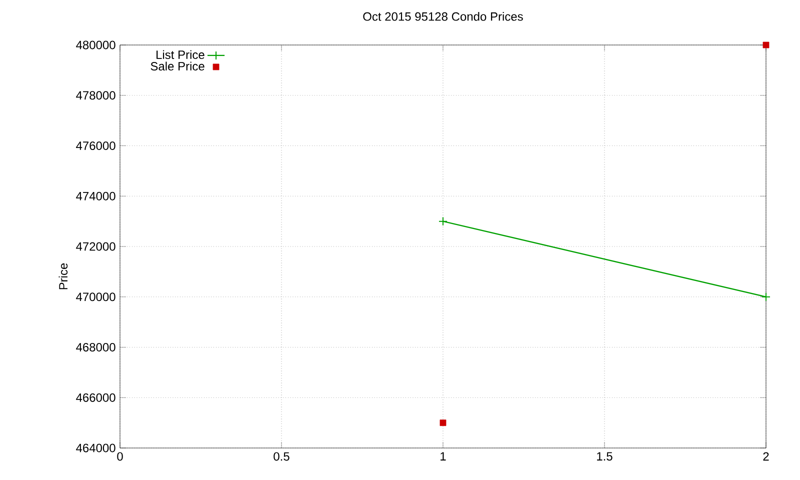  What do you see at coordinates (96, 397) in the screenshot?
I see `y-tick-label: 466000` at bounding box center [96, 397].